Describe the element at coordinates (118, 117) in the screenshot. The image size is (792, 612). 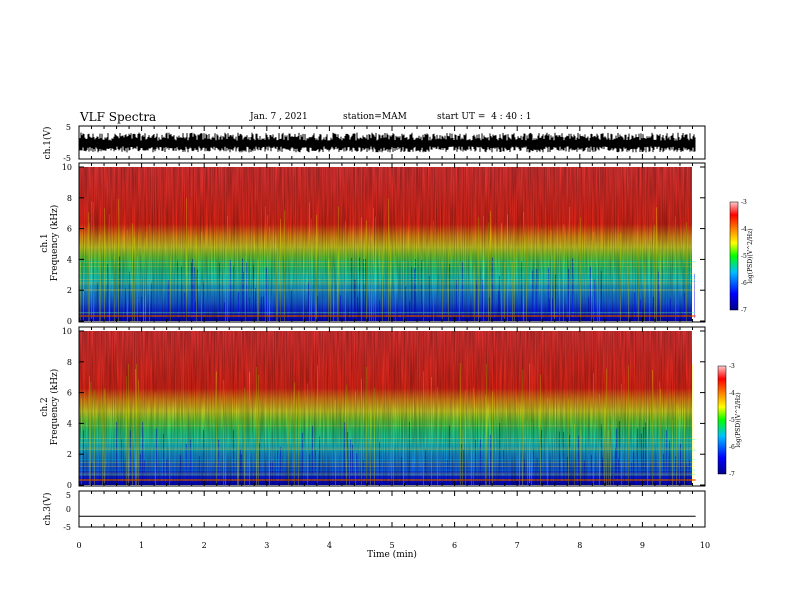
I see `chart-title: VLF Spectra` at that location.